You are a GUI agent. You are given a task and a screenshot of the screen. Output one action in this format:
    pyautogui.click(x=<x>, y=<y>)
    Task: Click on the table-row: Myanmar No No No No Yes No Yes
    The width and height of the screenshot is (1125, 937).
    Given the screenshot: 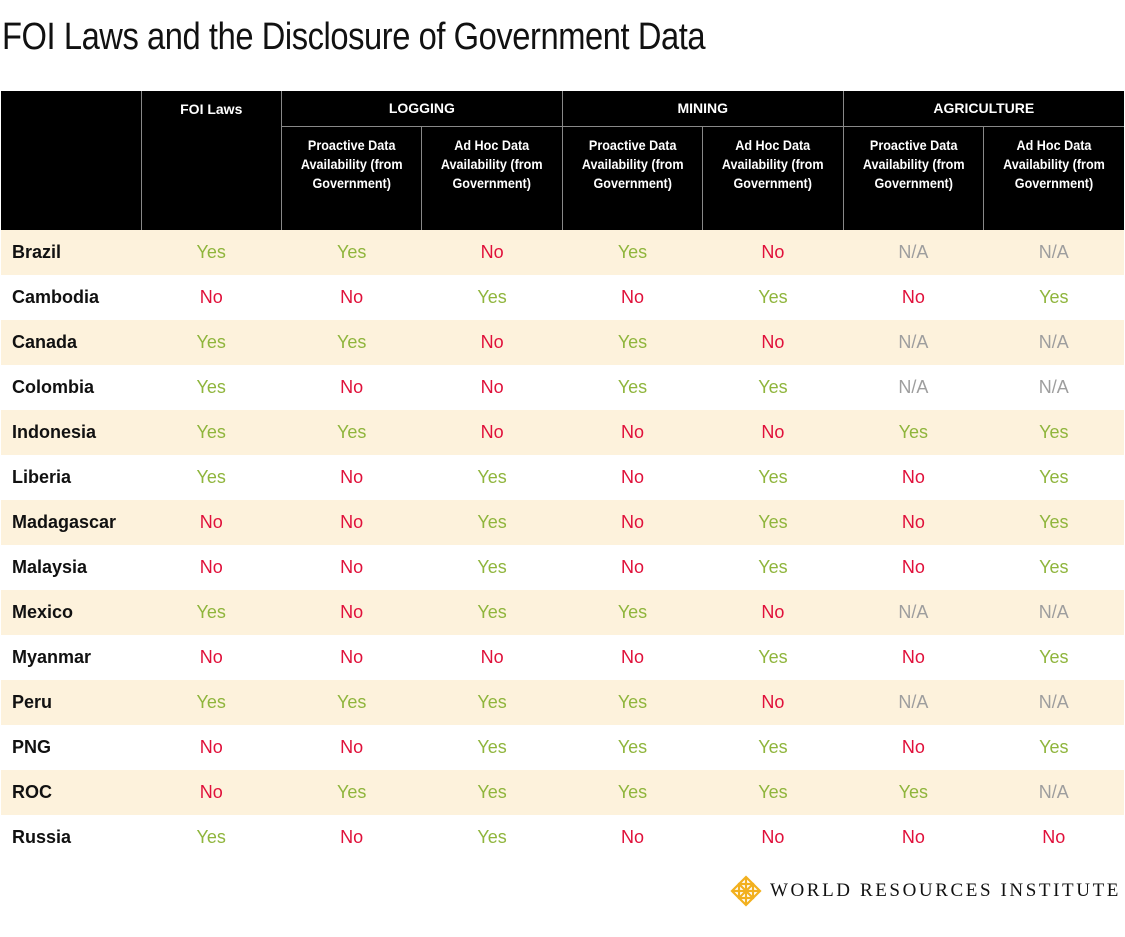 What is the action you would take?
    pyautogui.click(x=562, y=657)
    